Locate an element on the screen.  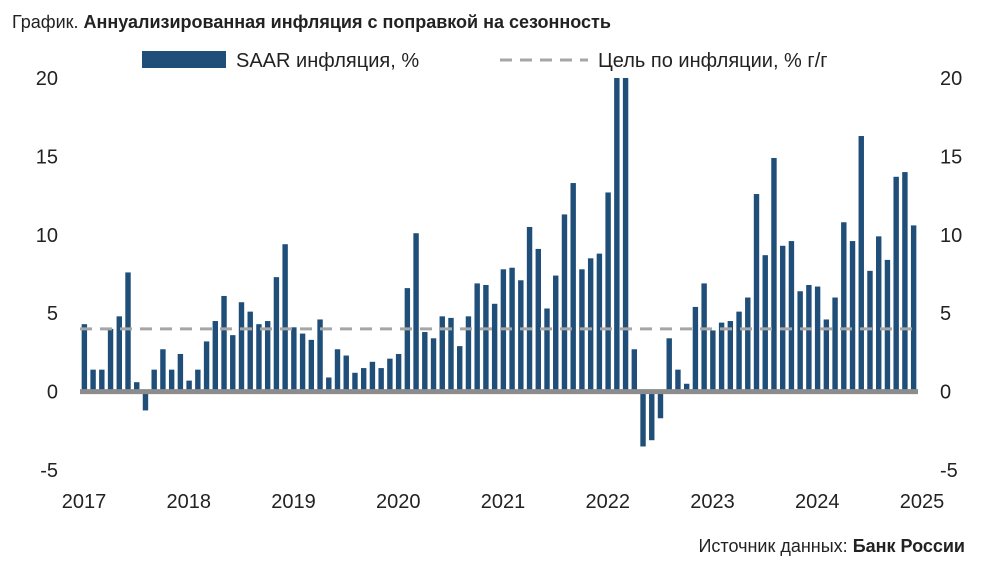
source-label: Источник данных: is located at coordinates (773, 546).